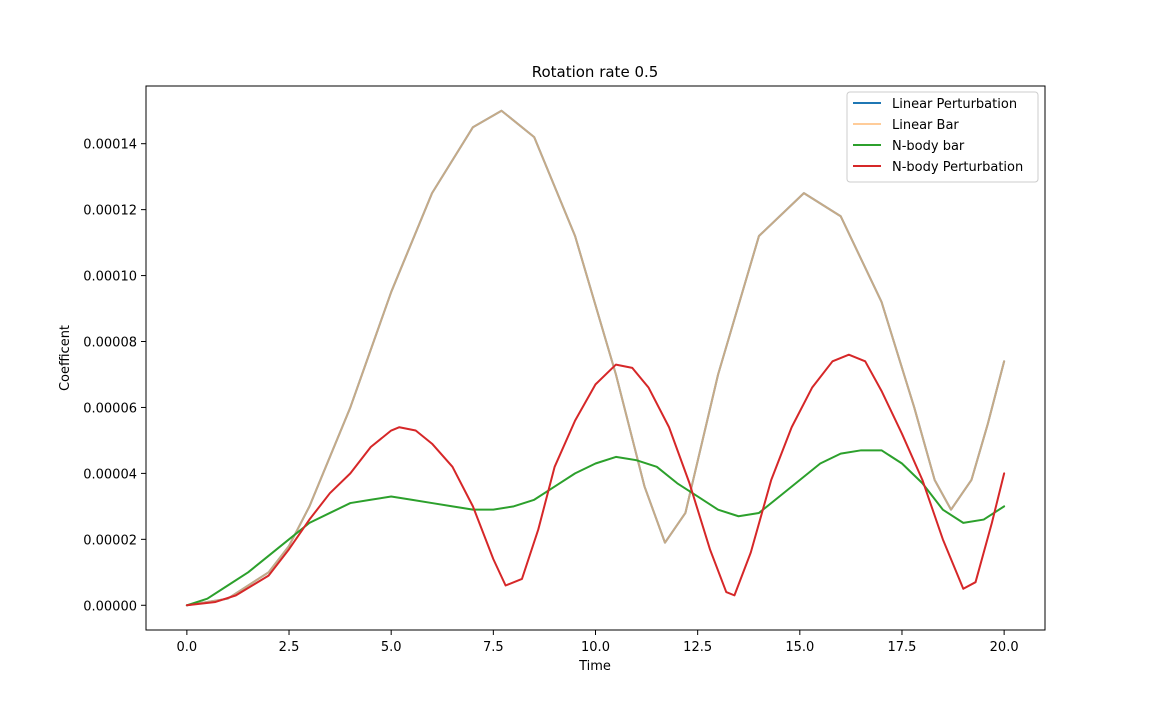 This screenshot has height=708, width=1161. I want to click on y-tick-label: 0.00012, so click(110, 211).